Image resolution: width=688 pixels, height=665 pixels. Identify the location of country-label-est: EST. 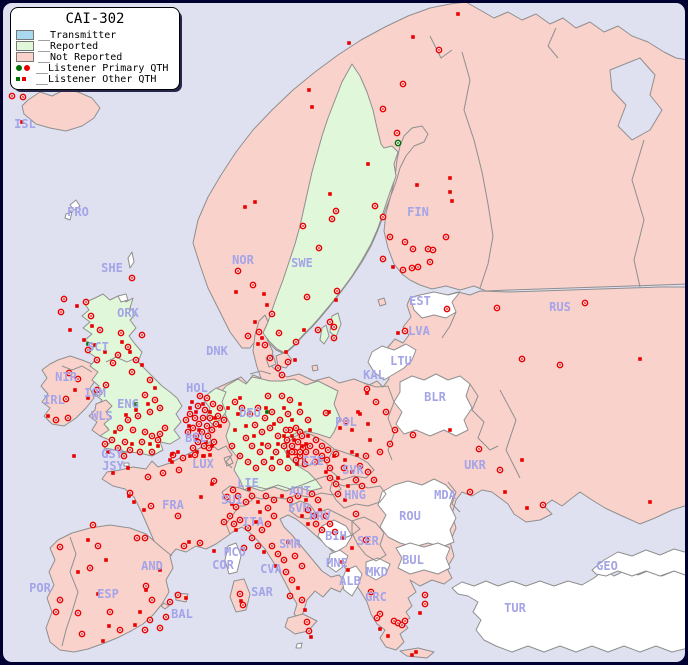
(420, 301).